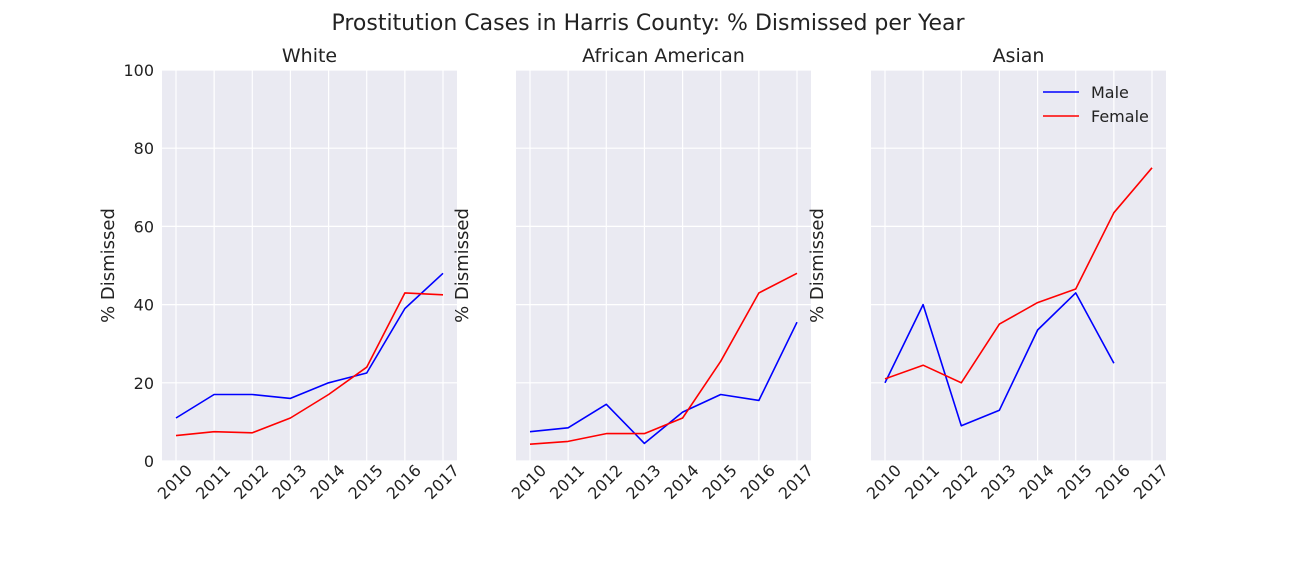  I want to click on panel-title-african-american: African American, so click(663, 56).